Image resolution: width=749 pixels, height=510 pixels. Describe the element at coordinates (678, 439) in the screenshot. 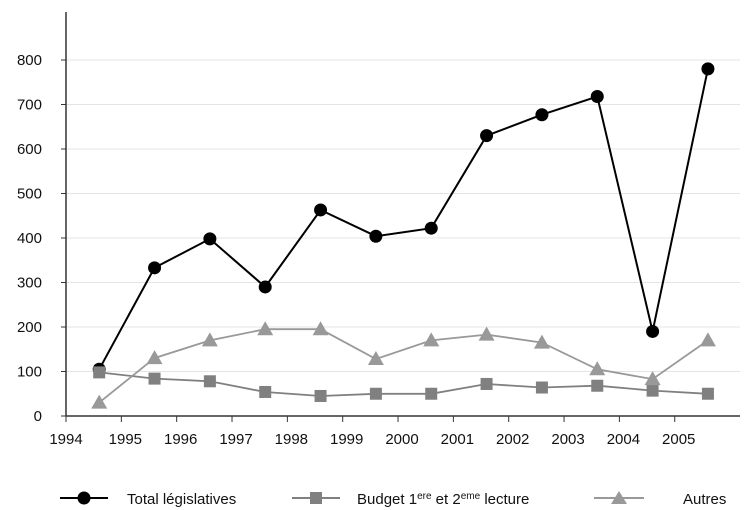

I see `x-tick-label: 2005` at that location.